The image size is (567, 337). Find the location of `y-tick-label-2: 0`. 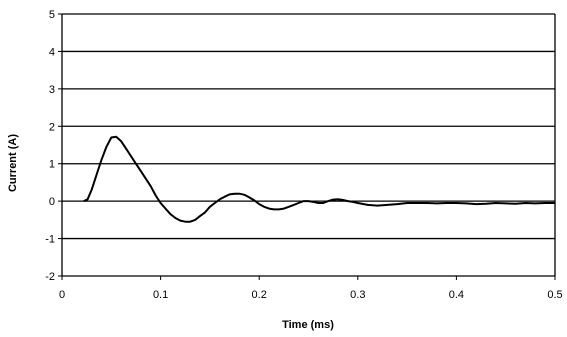

y-tick-label-2: 0 is located at coordinates (52, 202).